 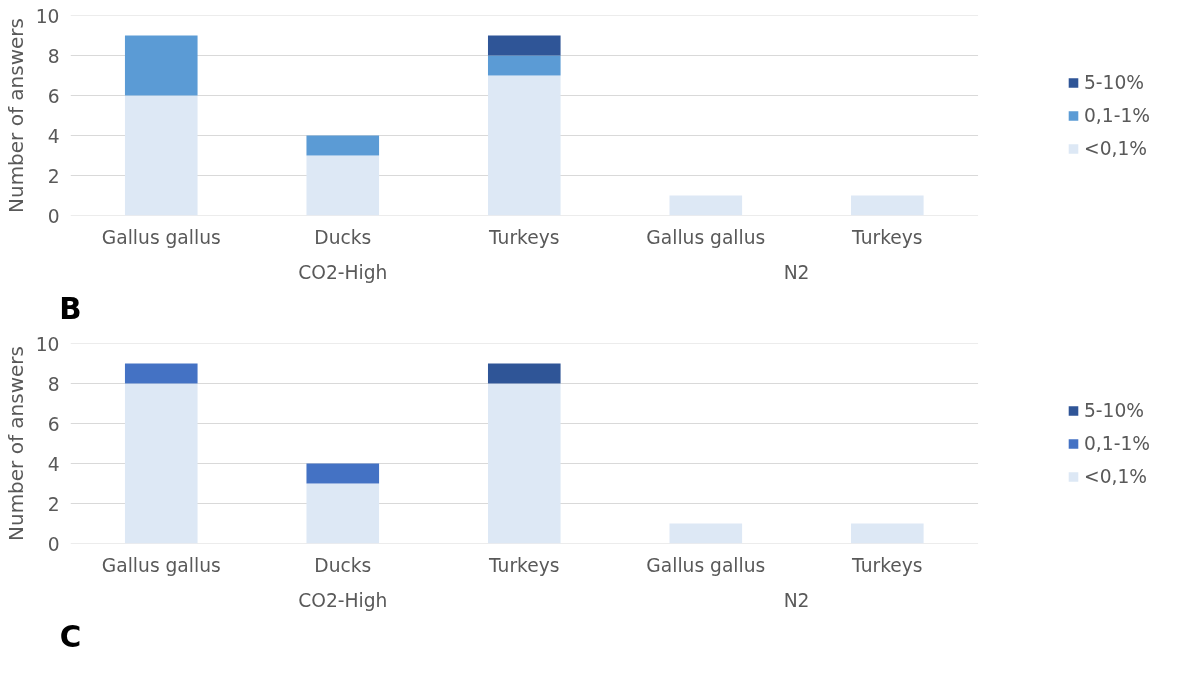 What do you see at coordinates (70, 636) in the screenshot?
I see `text: C` at bounding box center [70, 636].